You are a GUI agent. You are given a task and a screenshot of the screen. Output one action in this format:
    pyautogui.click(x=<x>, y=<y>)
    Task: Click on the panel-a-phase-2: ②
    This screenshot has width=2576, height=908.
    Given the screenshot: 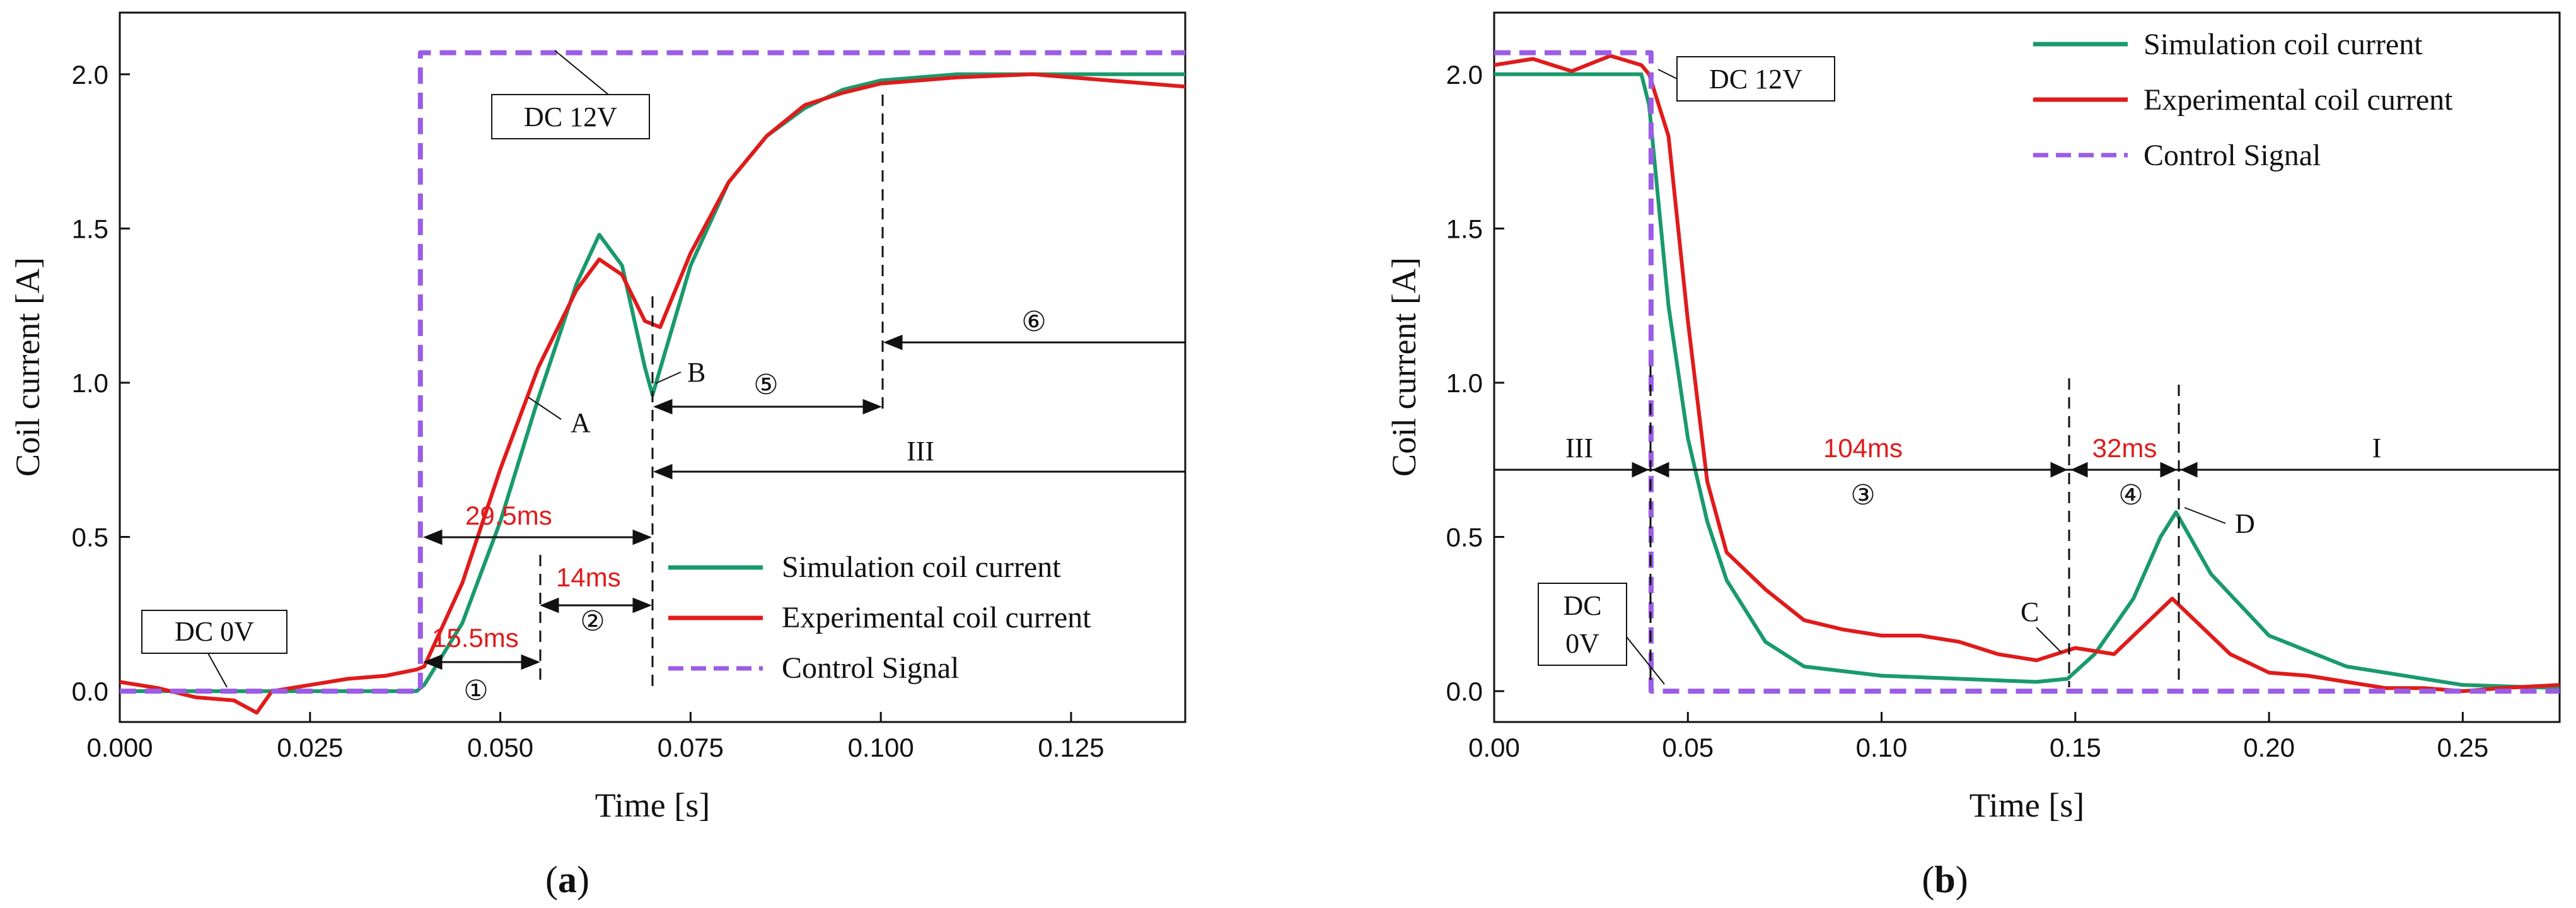 What is the action you would take?
    pyautogui.click(x=592, y=621)
    